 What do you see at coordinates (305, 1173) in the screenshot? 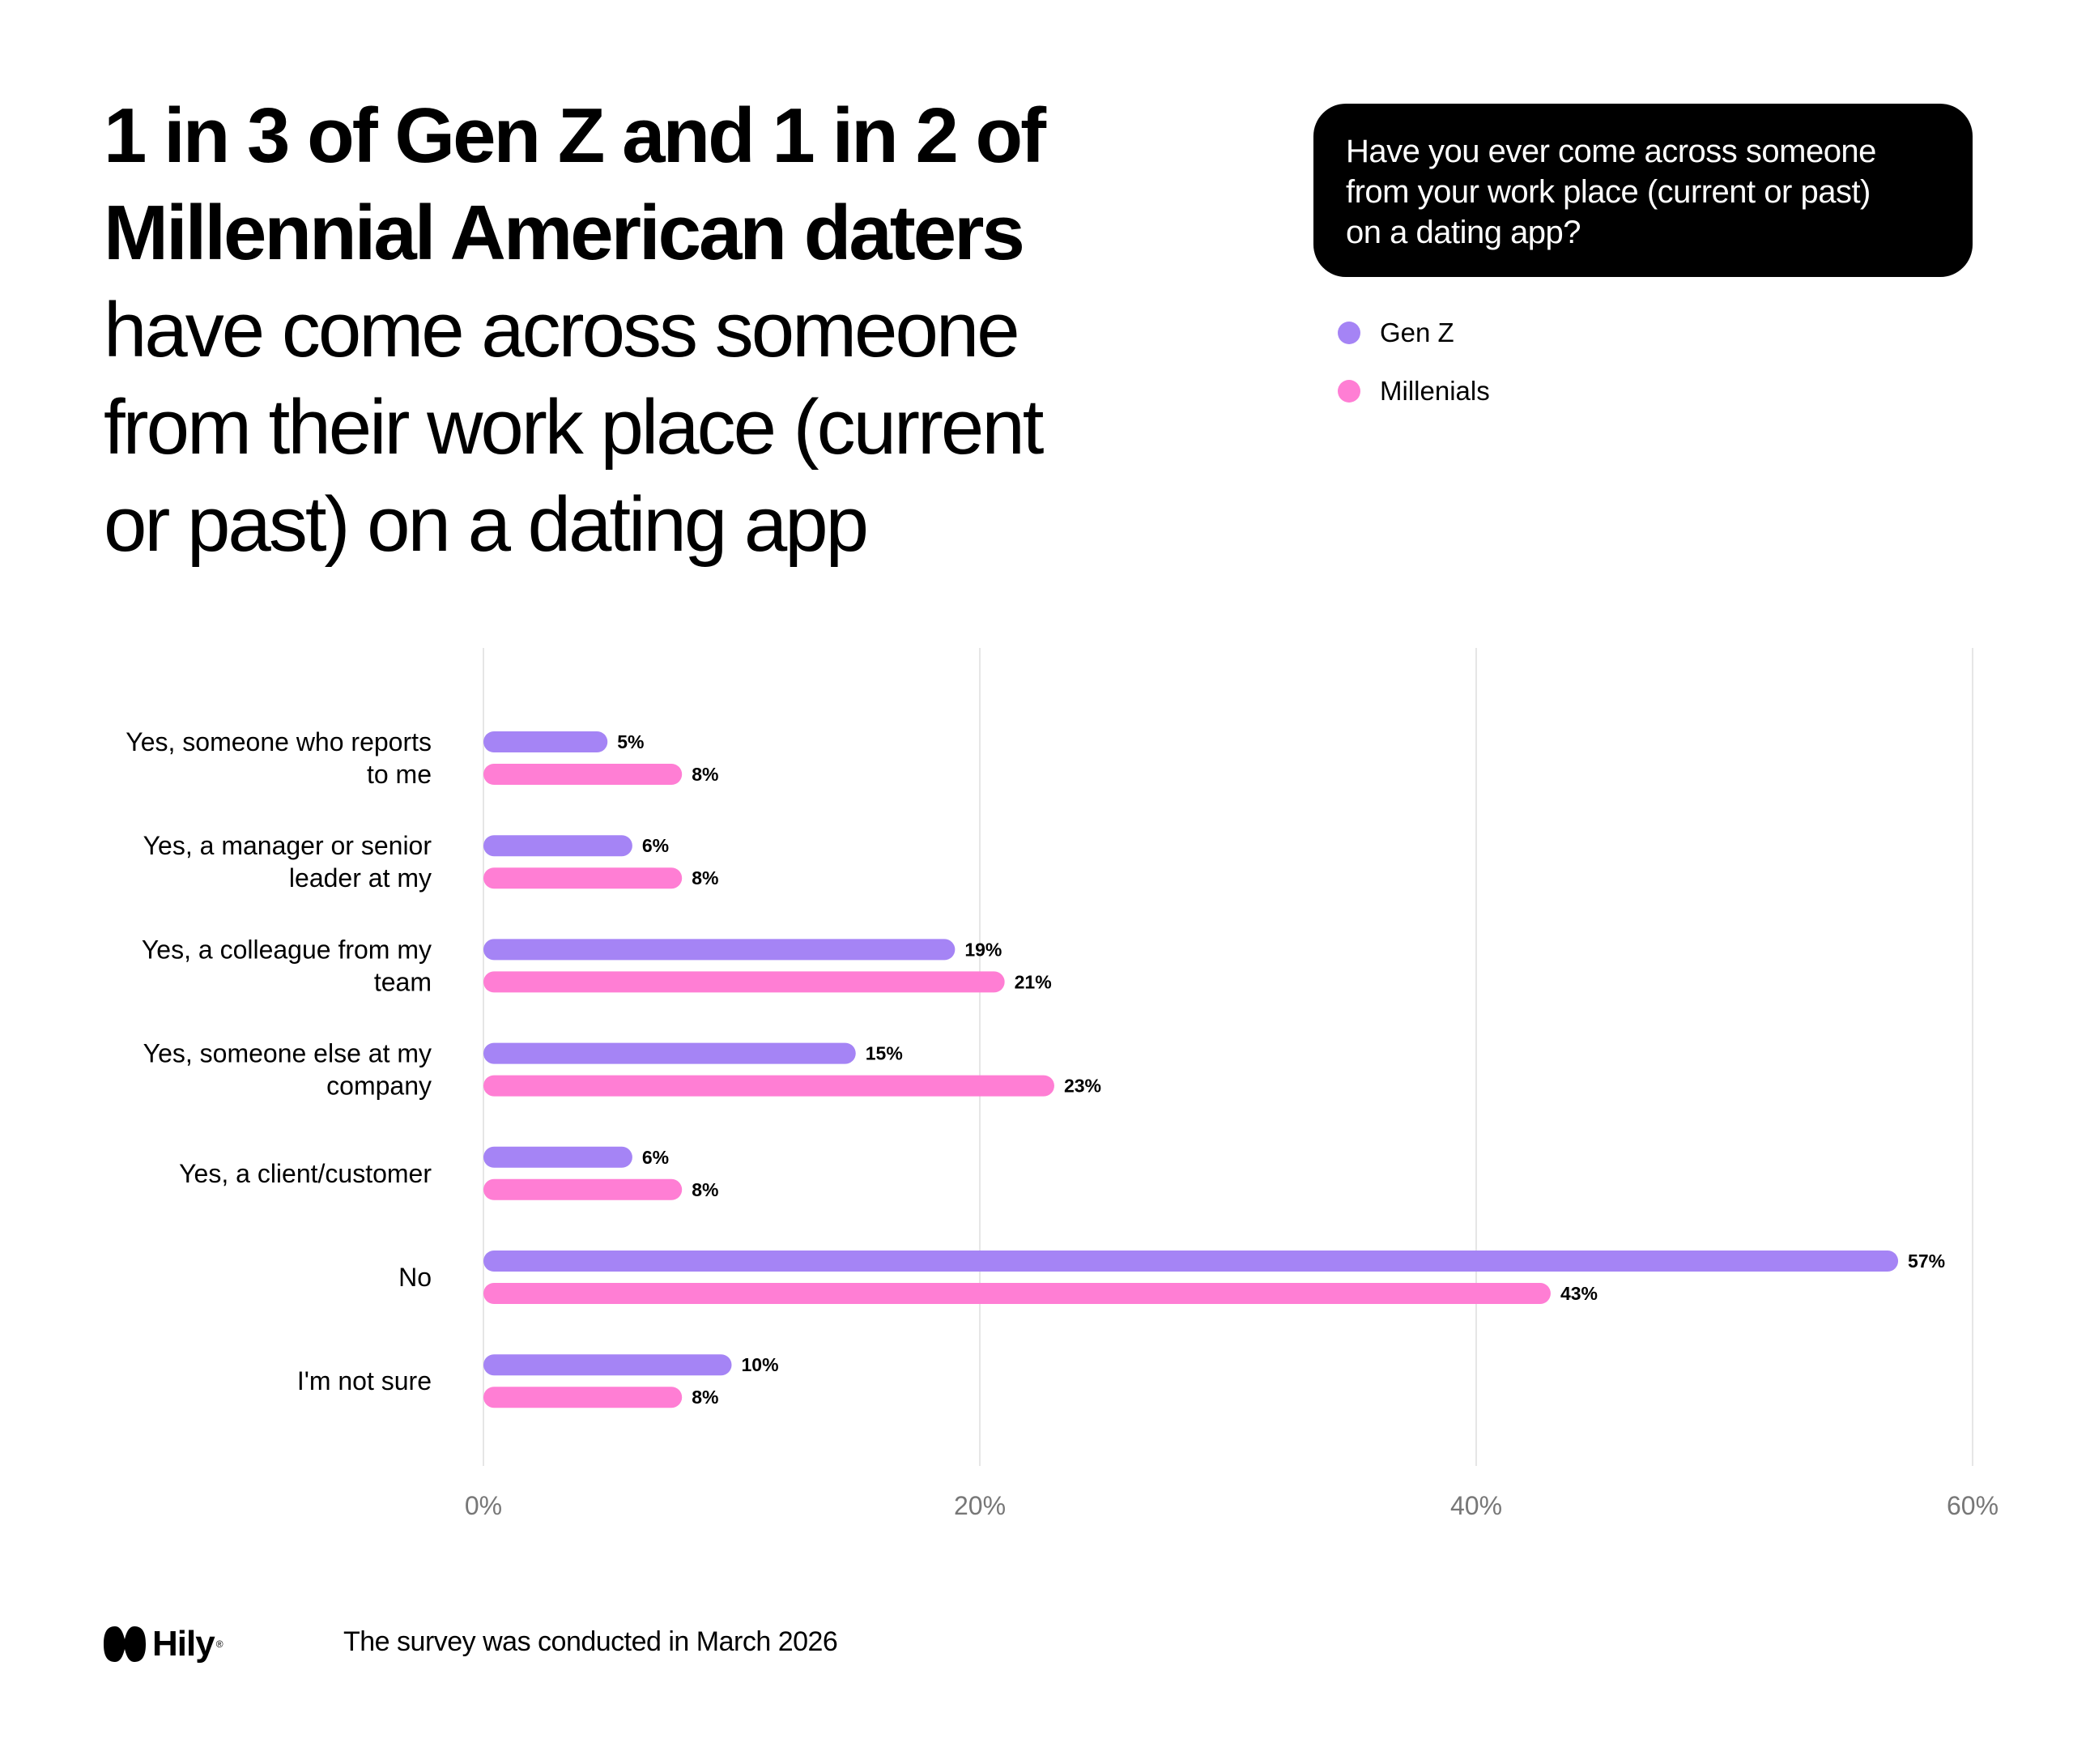
I see `category-label: Yes, a client/customer` at bounding box center [305, 1173].